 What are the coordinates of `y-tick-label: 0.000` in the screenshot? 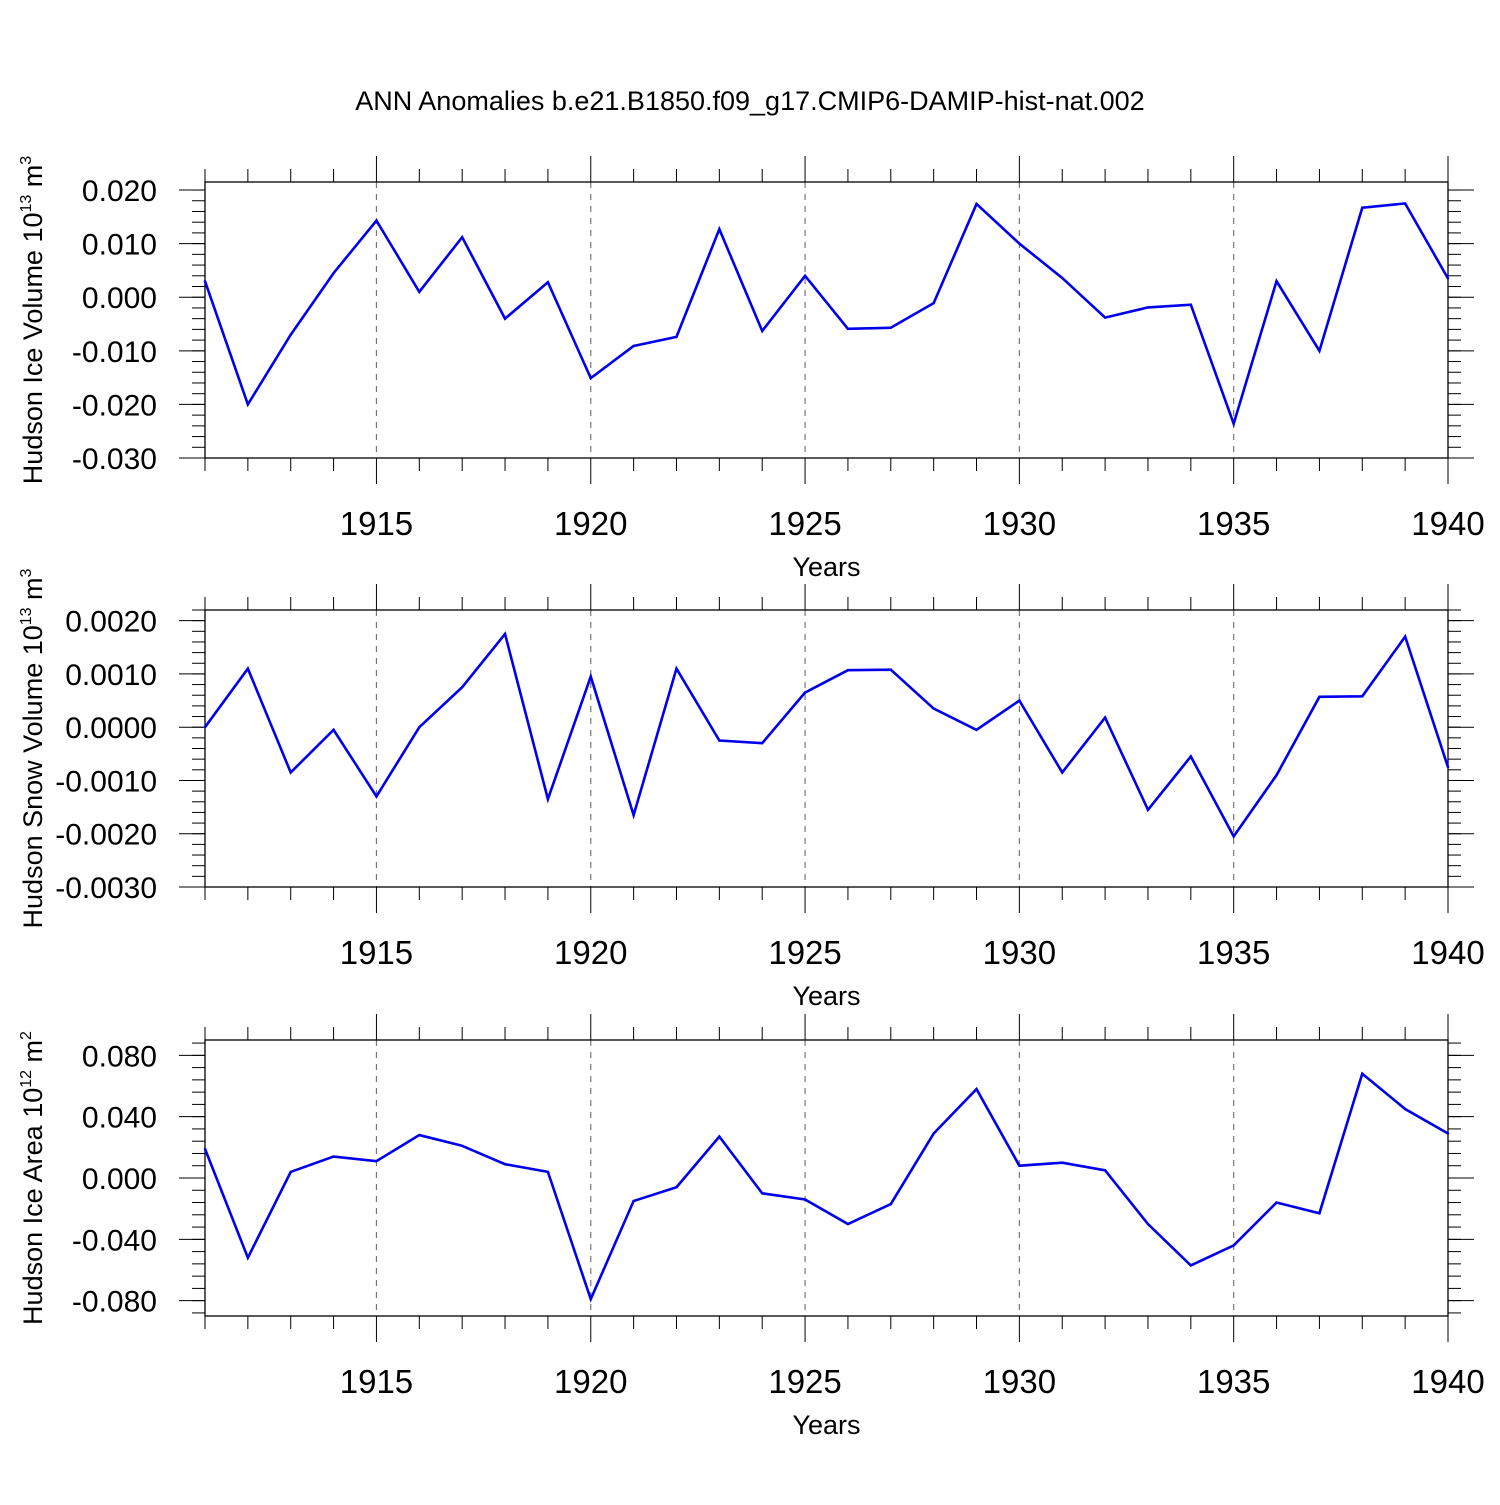 It's located at (119, 298).